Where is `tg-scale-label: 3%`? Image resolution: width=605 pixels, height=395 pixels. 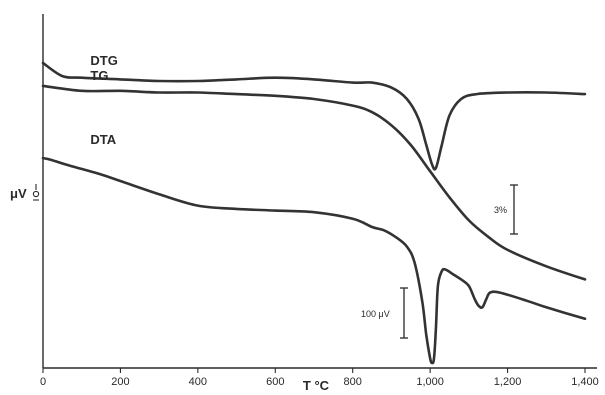
tg-scale-label: 3% is located at coordinates (500, 210).